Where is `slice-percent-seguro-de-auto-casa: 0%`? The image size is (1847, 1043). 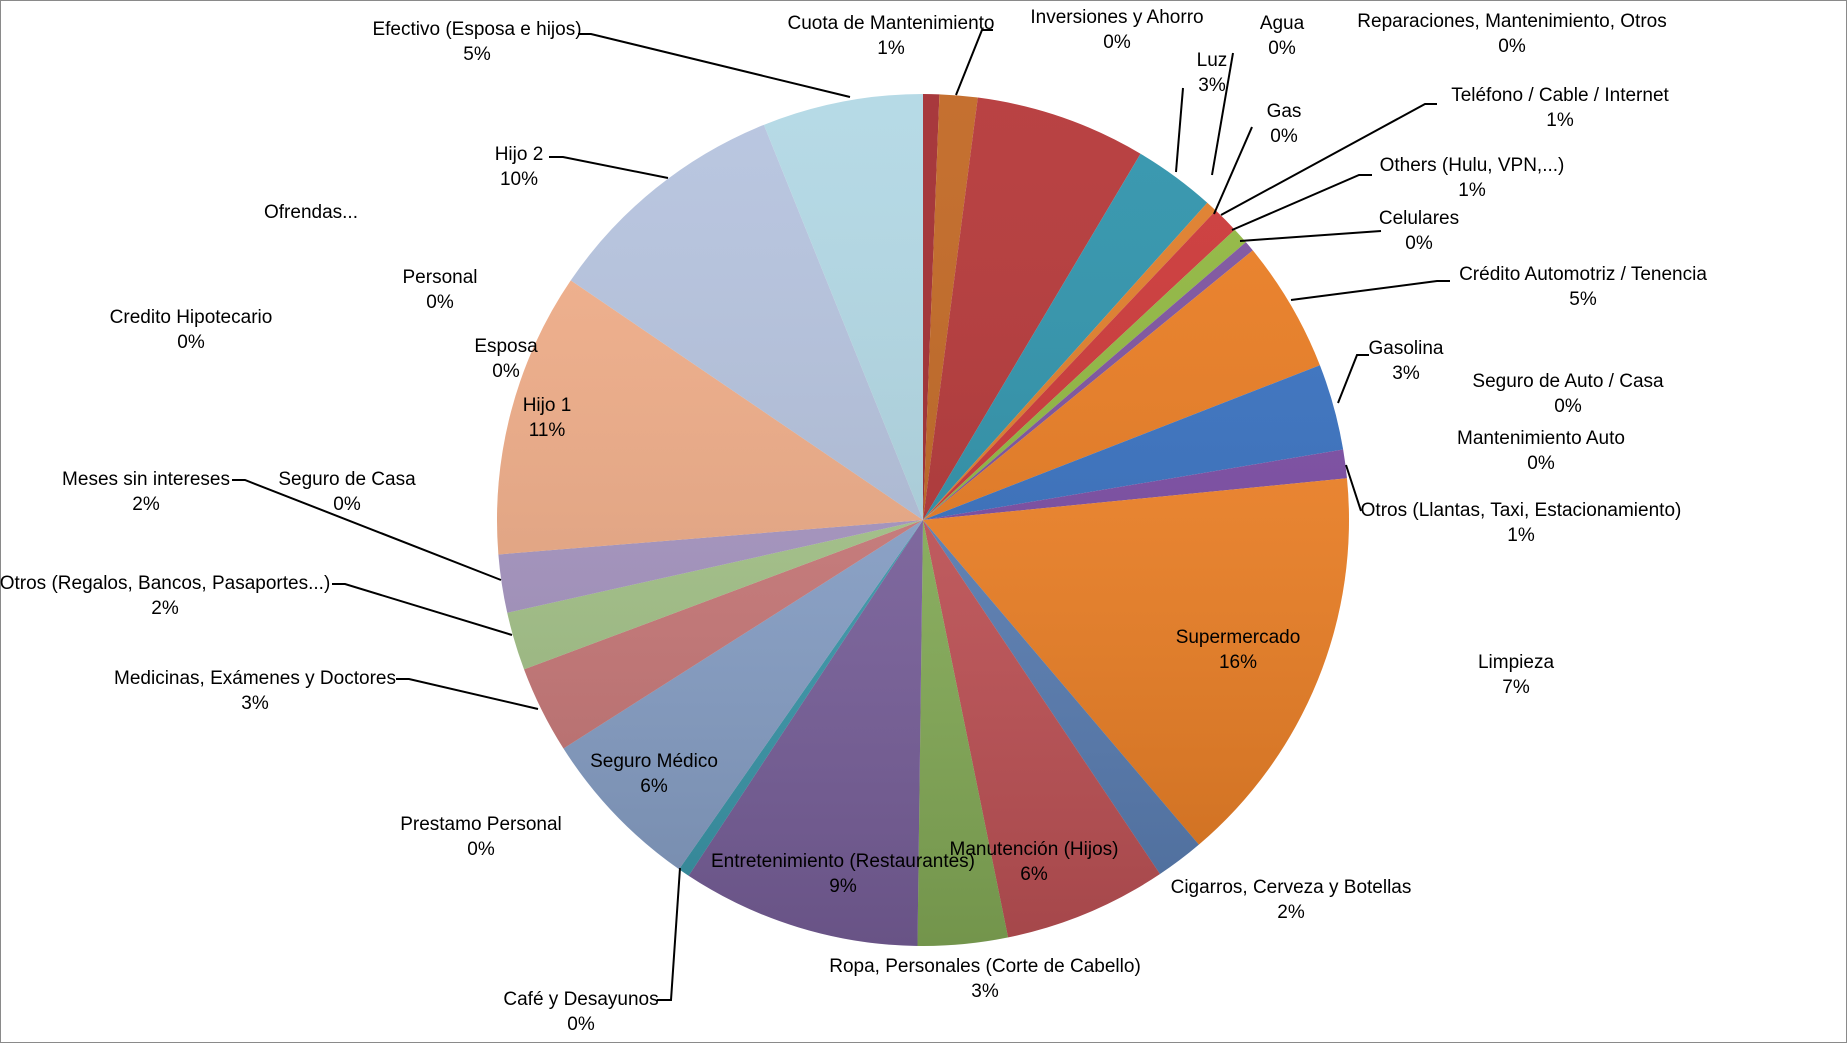
slice-percent-seguro-de-auto-casa: 0% is located at coordinates (1568, 406).